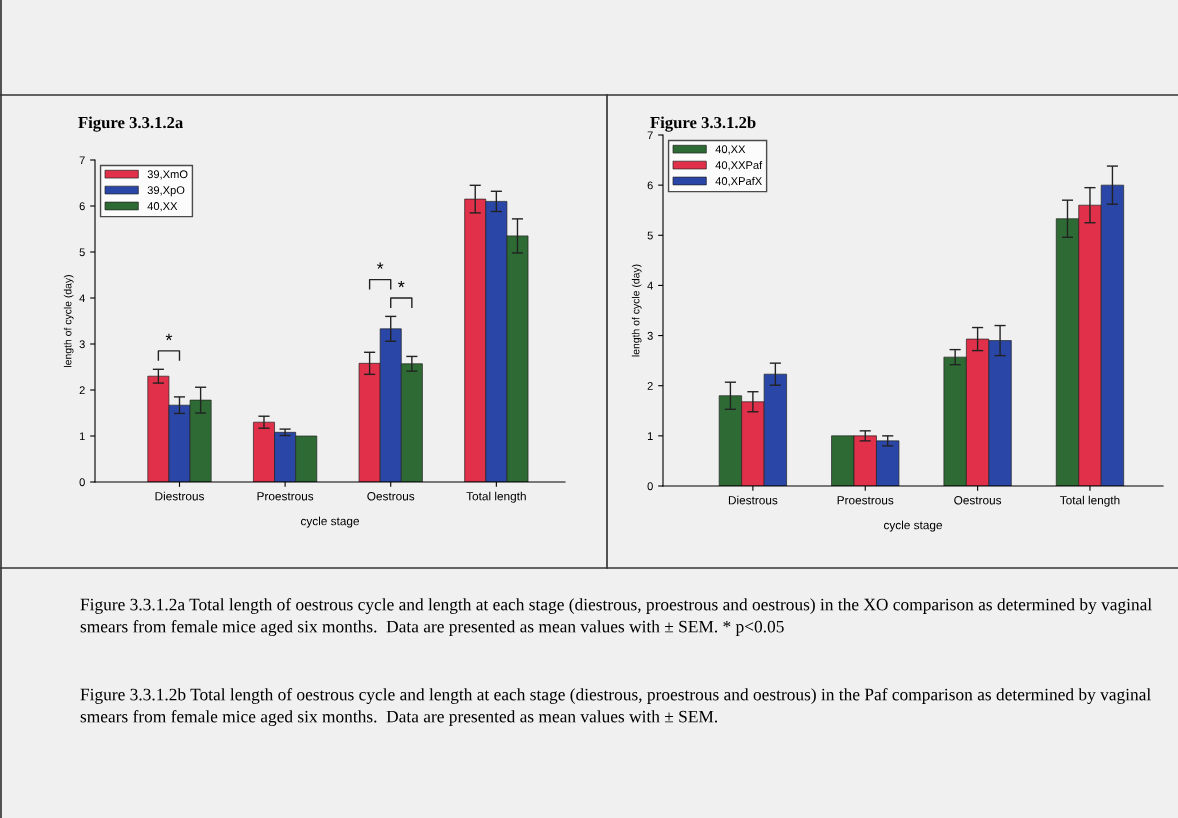 The height and width of the screenshot is (818, 1178). Describe the element at coordinates (703, 124) in the screenshot. I see `chart-title: Figure 3.3.1.2b` at that location.